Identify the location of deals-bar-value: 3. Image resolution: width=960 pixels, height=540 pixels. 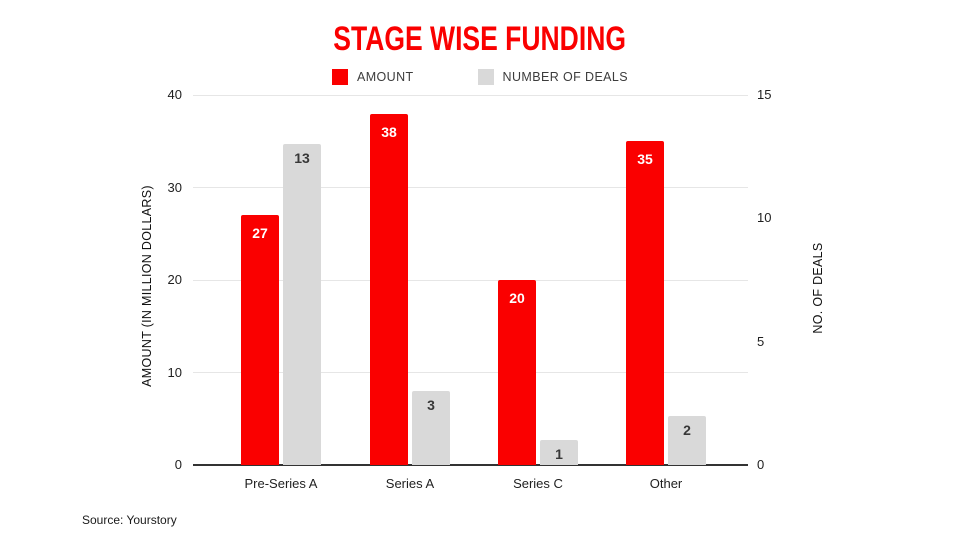
(431, 405).